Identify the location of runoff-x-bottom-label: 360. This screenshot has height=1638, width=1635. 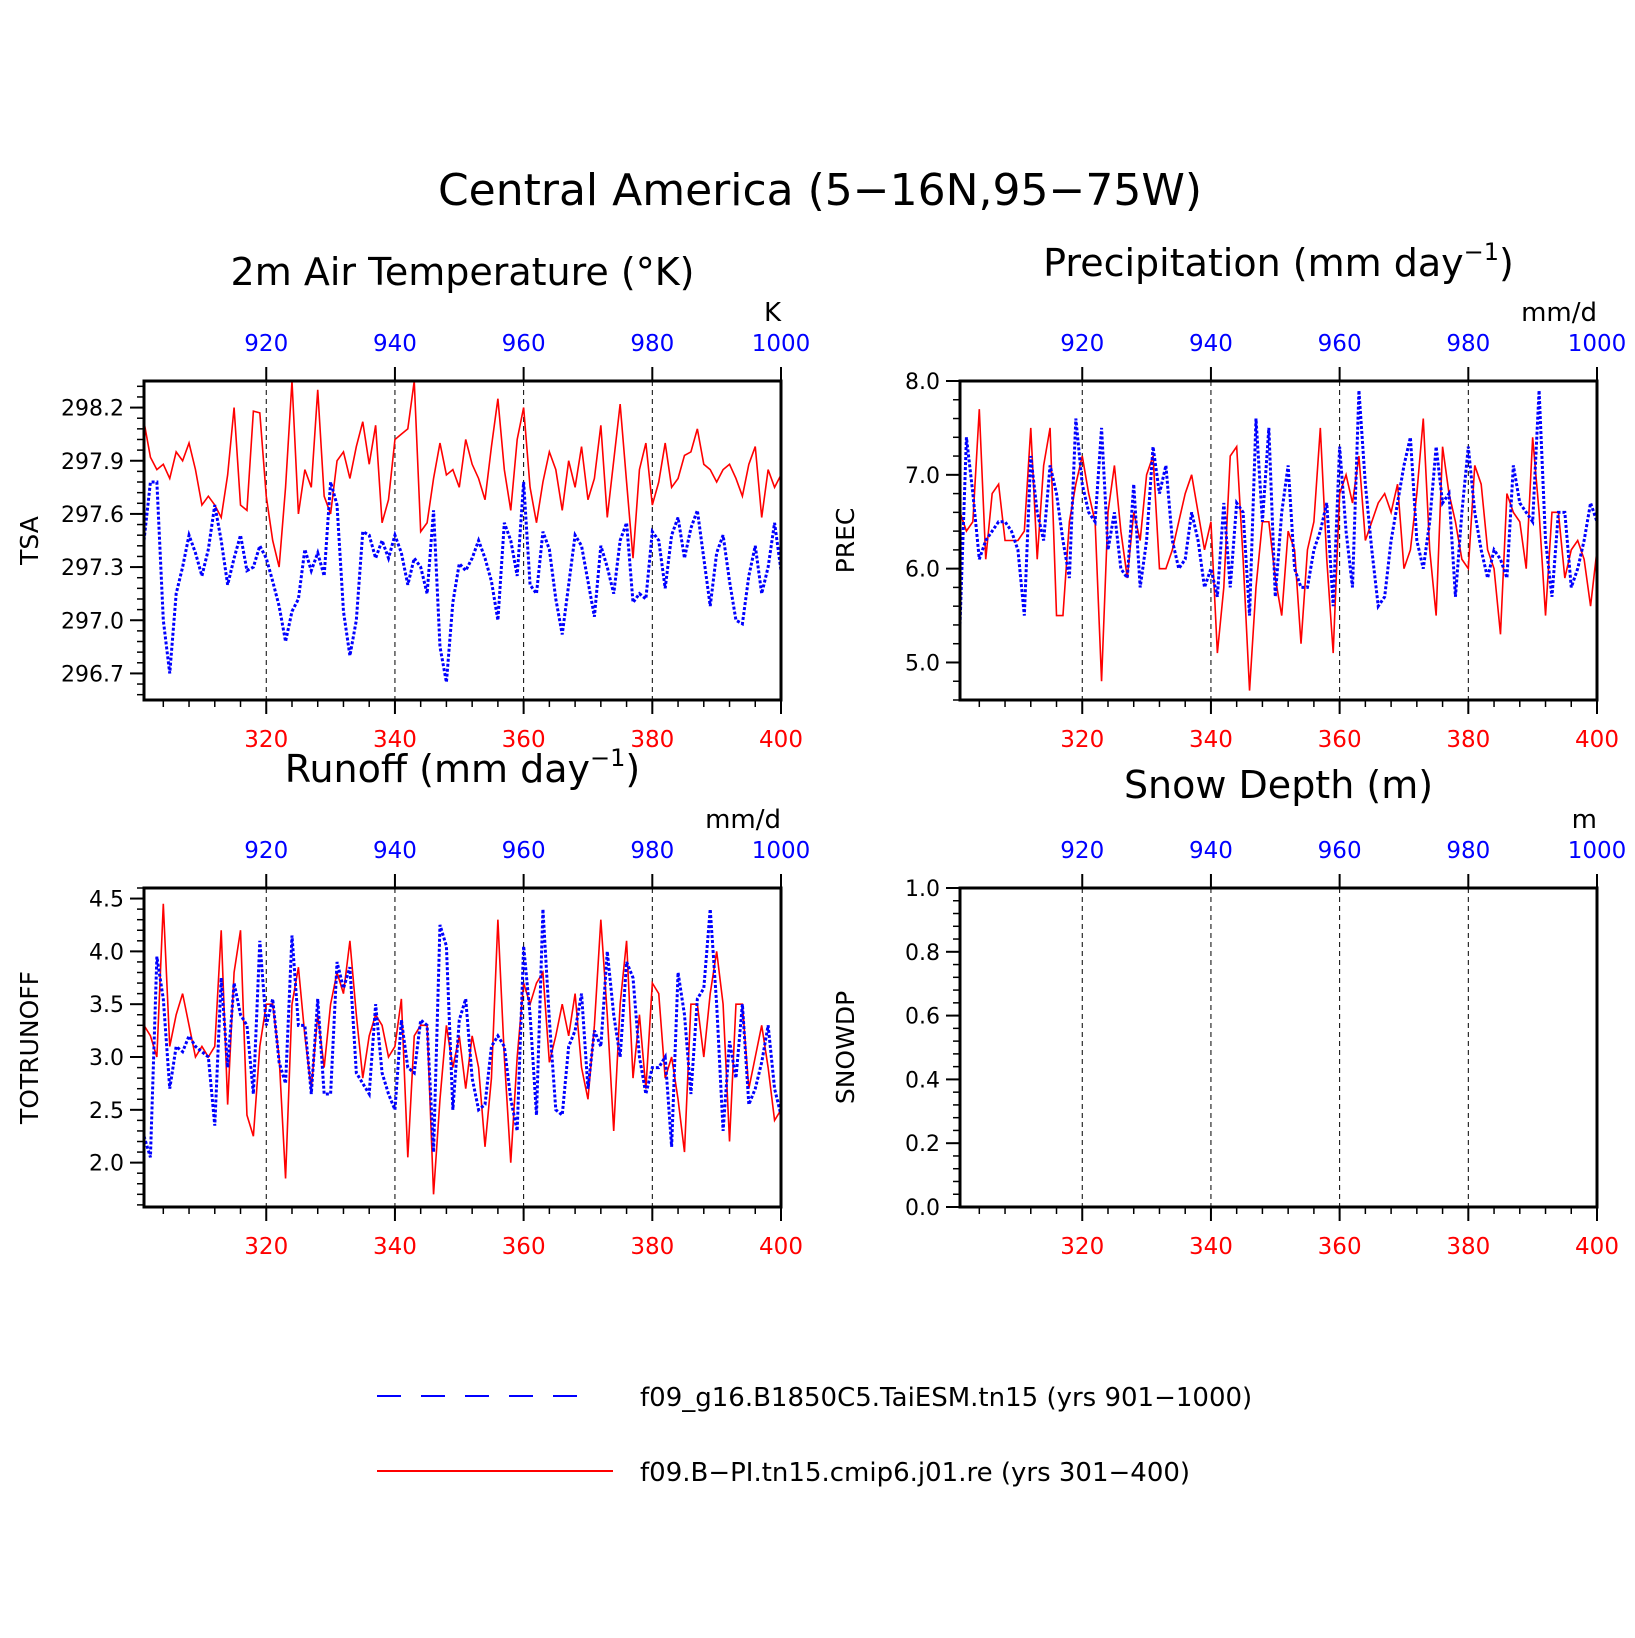
(524, 1247).